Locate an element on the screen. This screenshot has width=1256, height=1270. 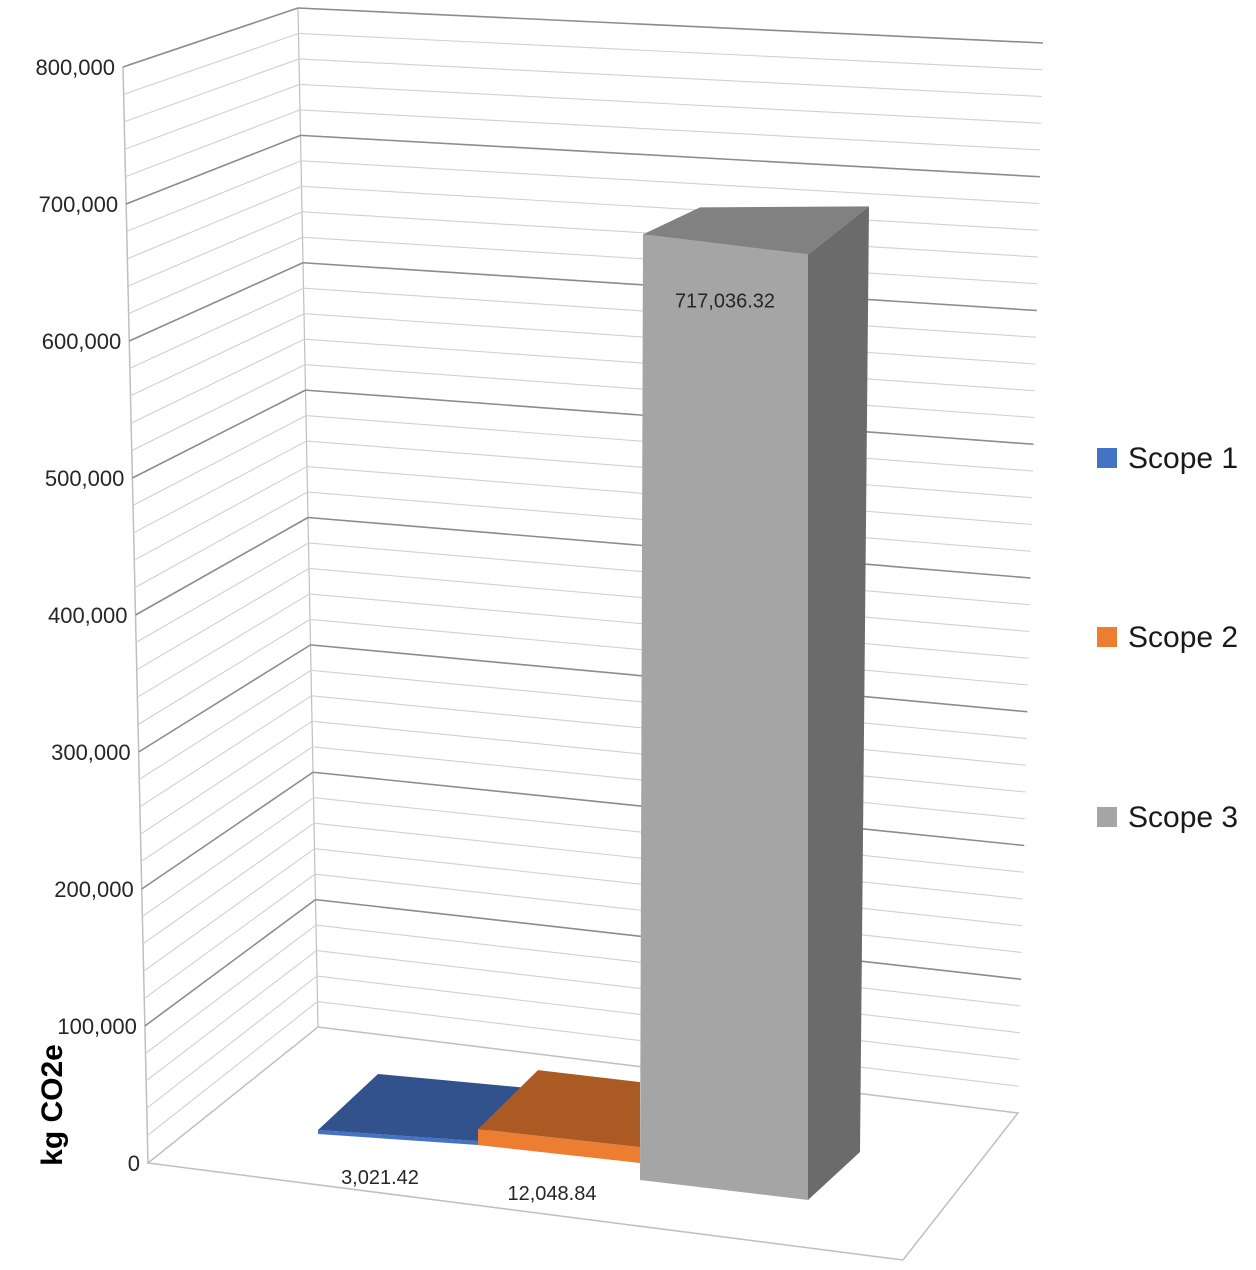
legend: Scope 1 Scope 2 Scope 3 is located at coordinates (1167, 638).